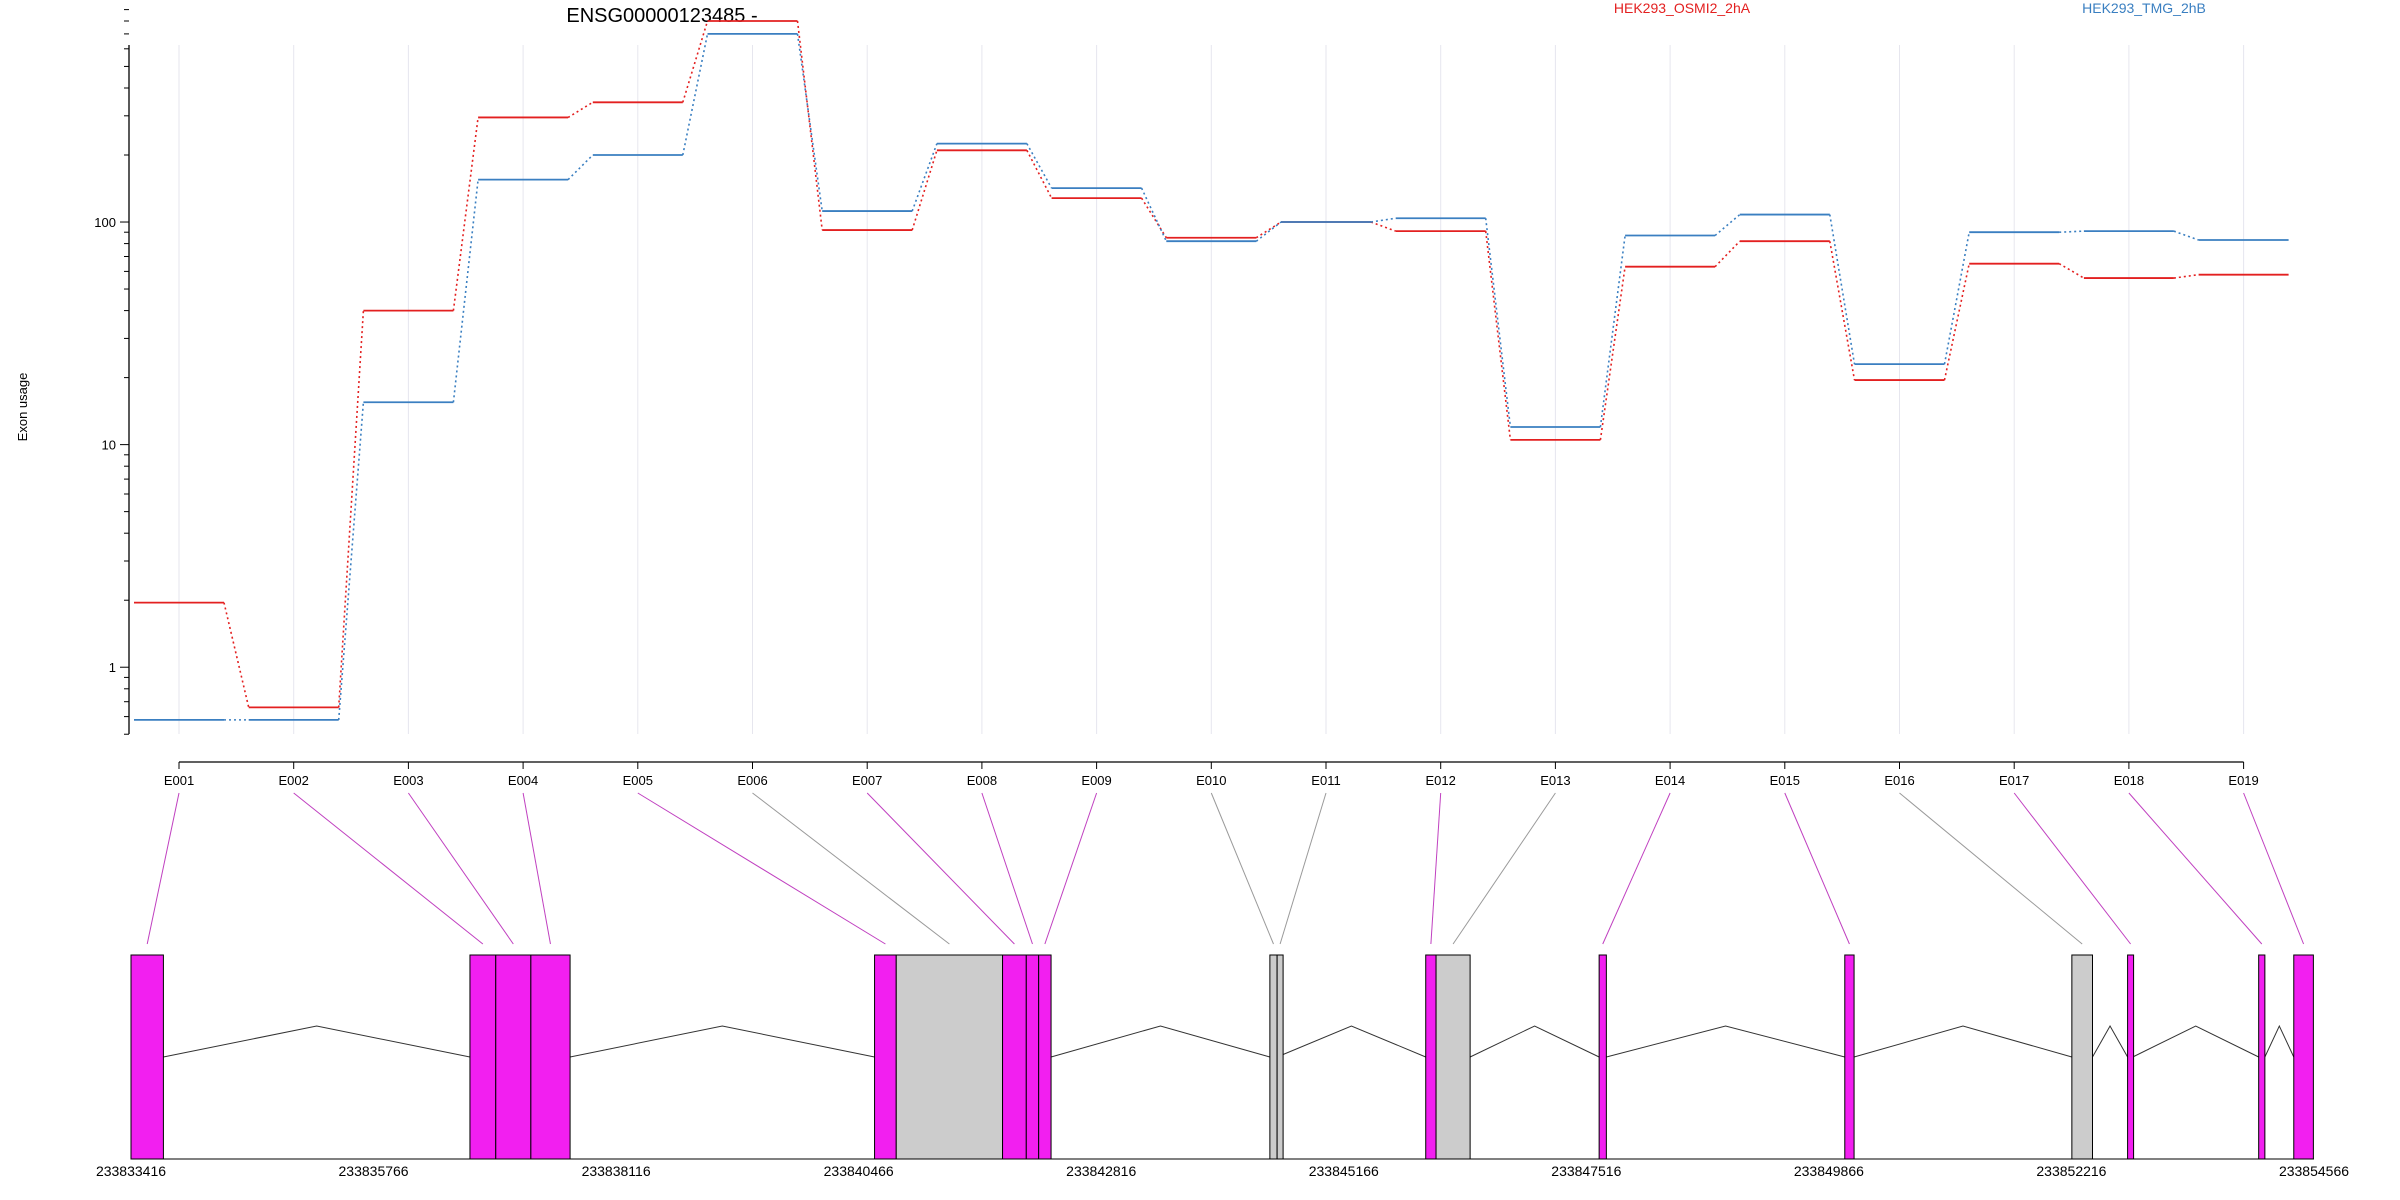 The image size is (2400, 1200). Describe the element at coordinates (2243, 780) in the screenshot. I see `x-tick-label-e019: E019` at that location.